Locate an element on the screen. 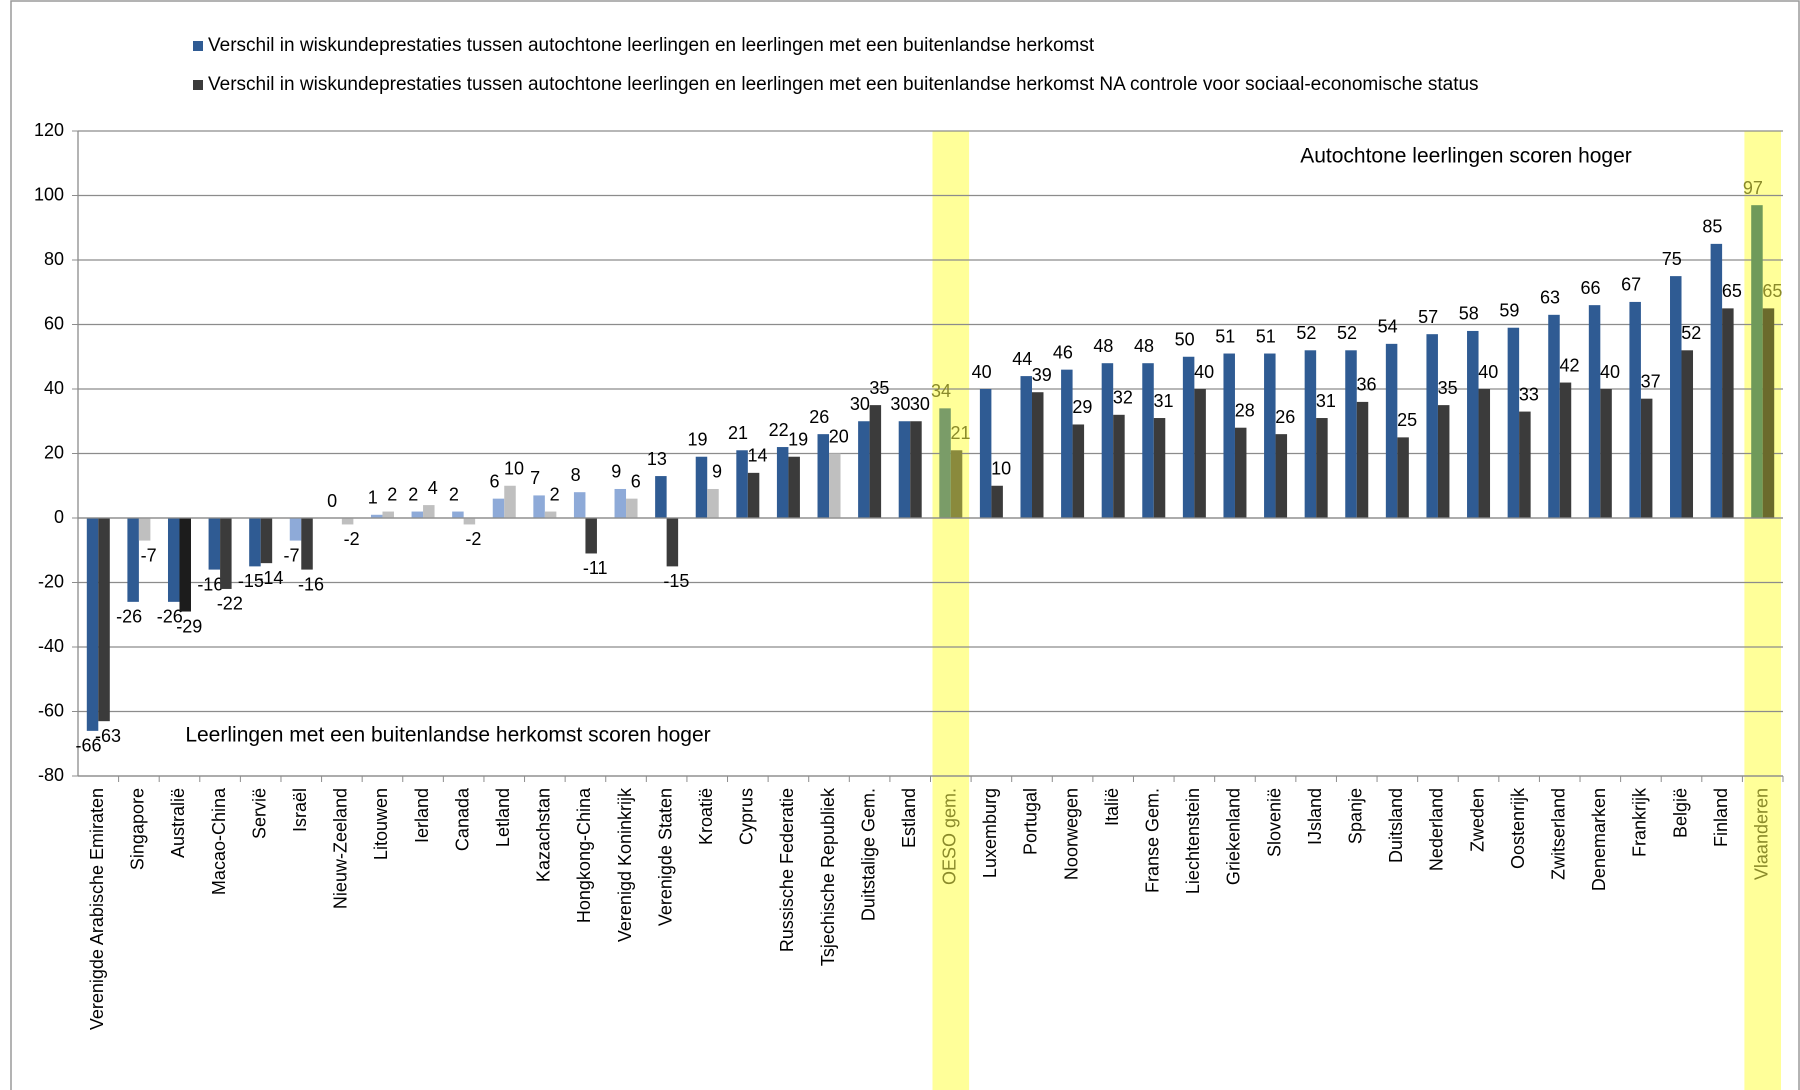 This screenshot has height=1090, width=1800. data-label: 97 is located at coordinates (1753, 188).